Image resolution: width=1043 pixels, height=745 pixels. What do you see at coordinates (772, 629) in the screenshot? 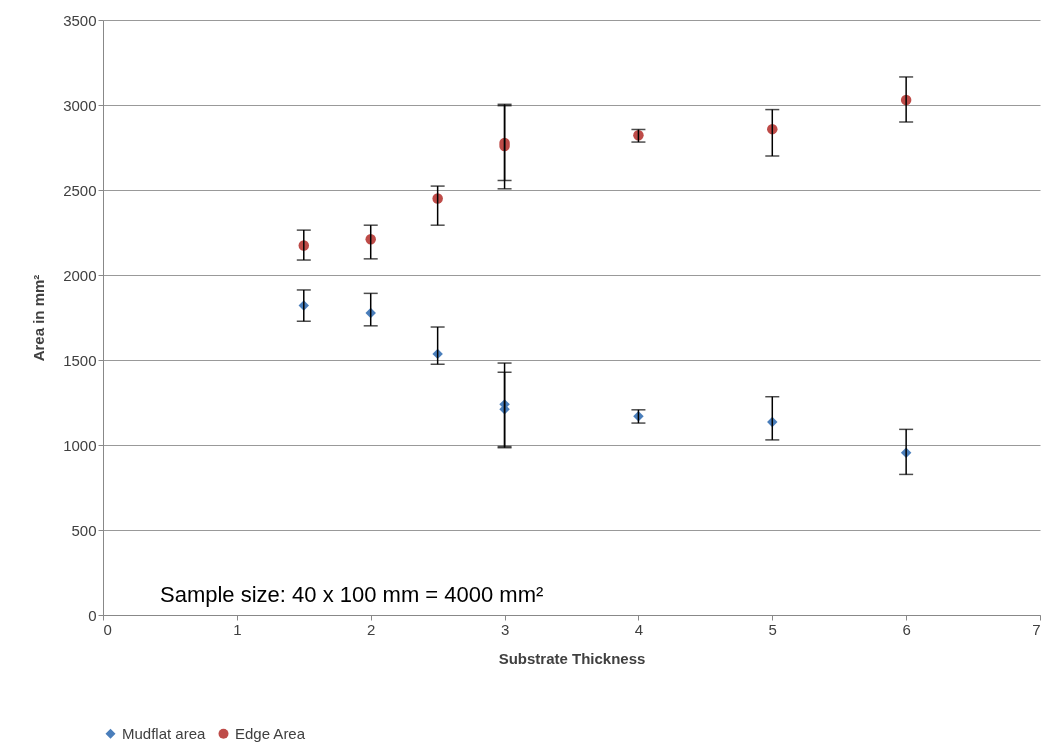
I see `x-tick-label: 5` at bounding box center [772, 629].